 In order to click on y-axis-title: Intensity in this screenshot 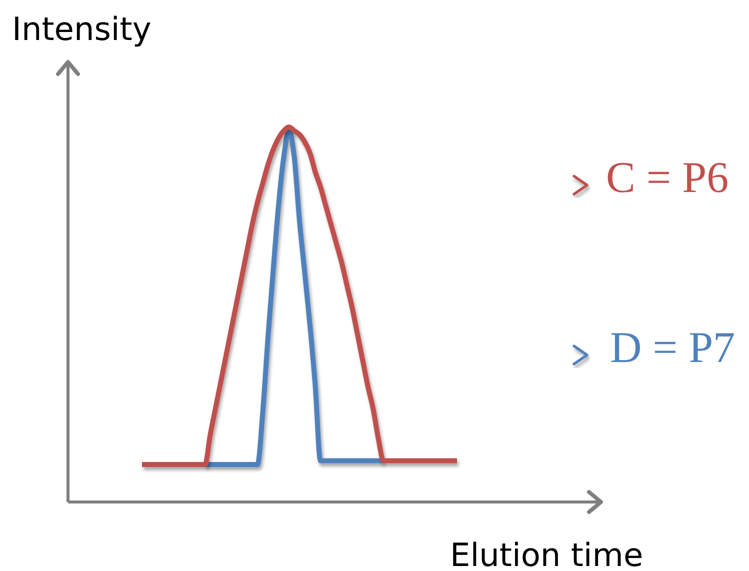, I will do `click(82, 29)`.